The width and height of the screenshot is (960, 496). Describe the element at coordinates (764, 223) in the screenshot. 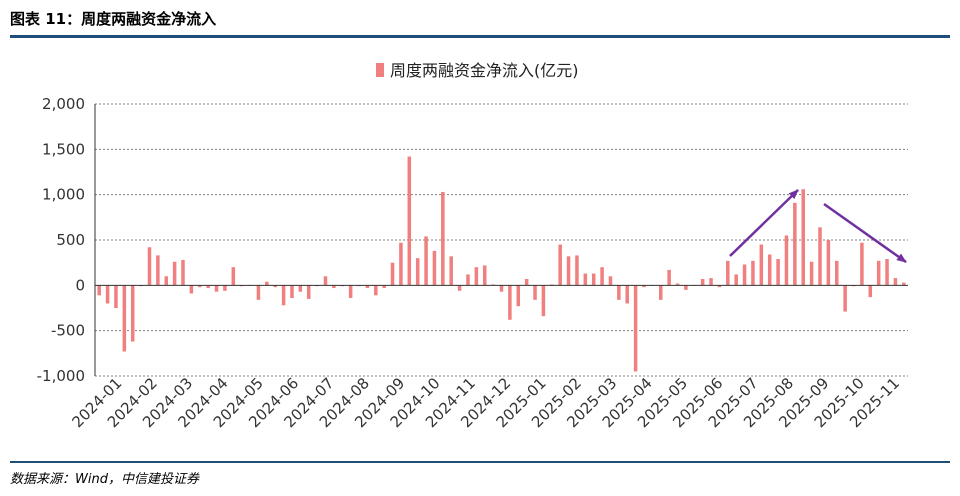

I see `trend-arrow-up` at that location.